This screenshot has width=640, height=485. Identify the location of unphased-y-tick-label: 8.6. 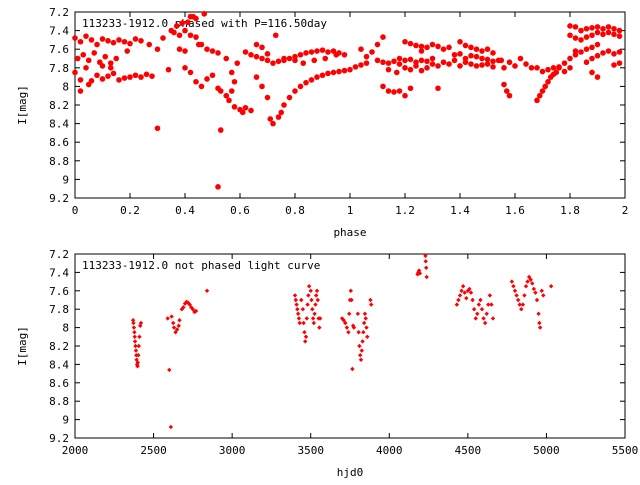
(59, 383).